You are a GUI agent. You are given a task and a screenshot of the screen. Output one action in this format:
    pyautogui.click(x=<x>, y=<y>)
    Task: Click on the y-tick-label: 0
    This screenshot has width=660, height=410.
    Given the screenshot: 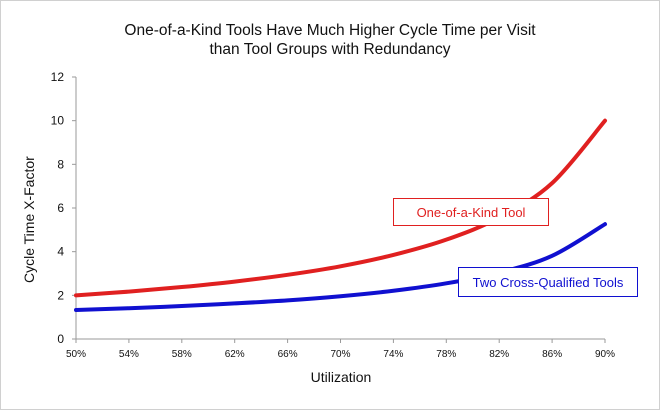 What is the action you would take?
    pyautogui.click(x=60, y=339)
    